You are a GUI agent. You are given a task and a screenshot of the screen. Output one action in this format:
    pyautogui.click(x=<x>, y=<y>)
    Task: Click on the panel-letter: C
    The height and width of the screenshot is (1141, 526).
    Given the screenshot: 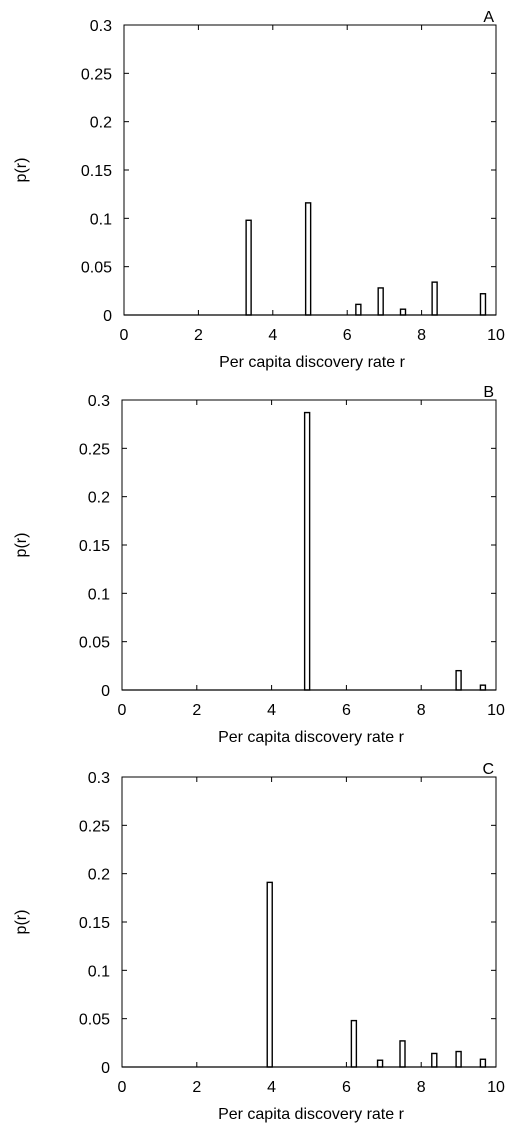 What is the action you would take?
    pyautogui.click(x=488, y=769)
    